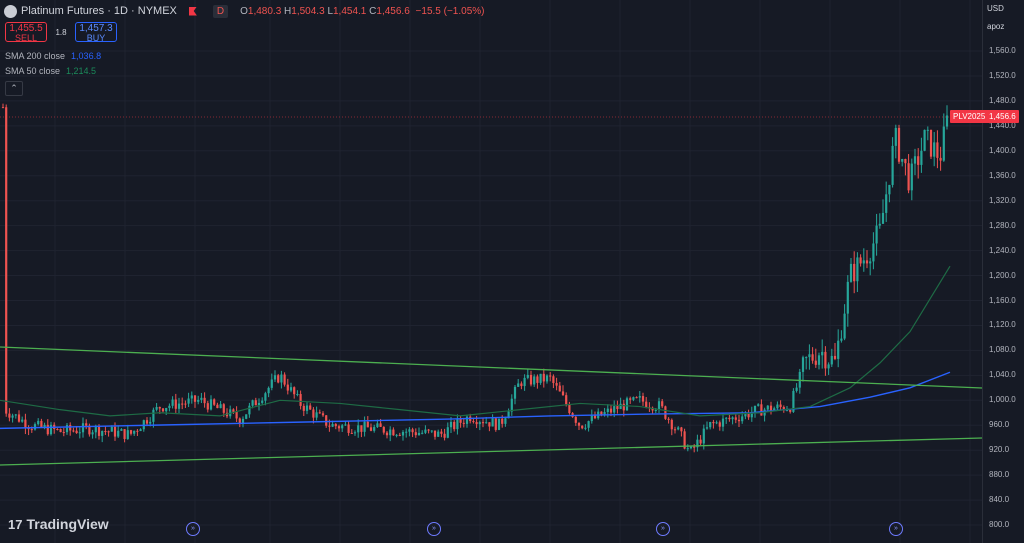 This screenshot has width=1024, height=543. Describe the element at coordinates (96, 32) in the screenshot. I see `buy-button: 1,457.3 BUY` at that location.